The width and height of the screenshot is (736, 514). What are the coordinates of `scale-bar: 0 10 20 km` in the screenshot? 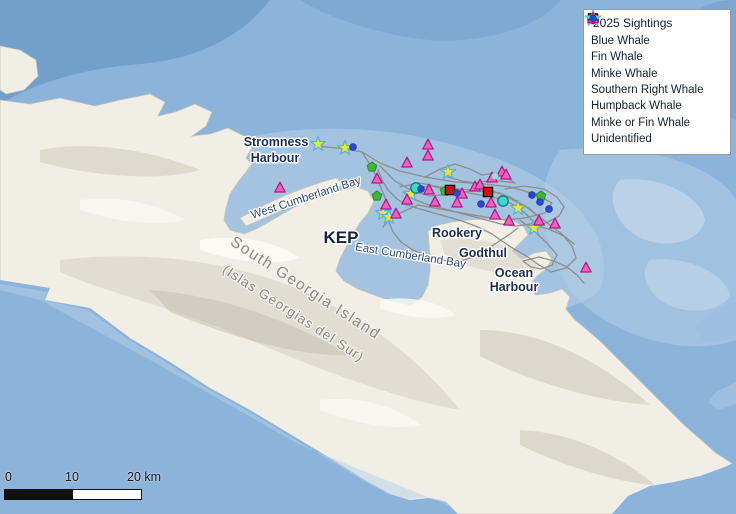 It's located at (89, 488).